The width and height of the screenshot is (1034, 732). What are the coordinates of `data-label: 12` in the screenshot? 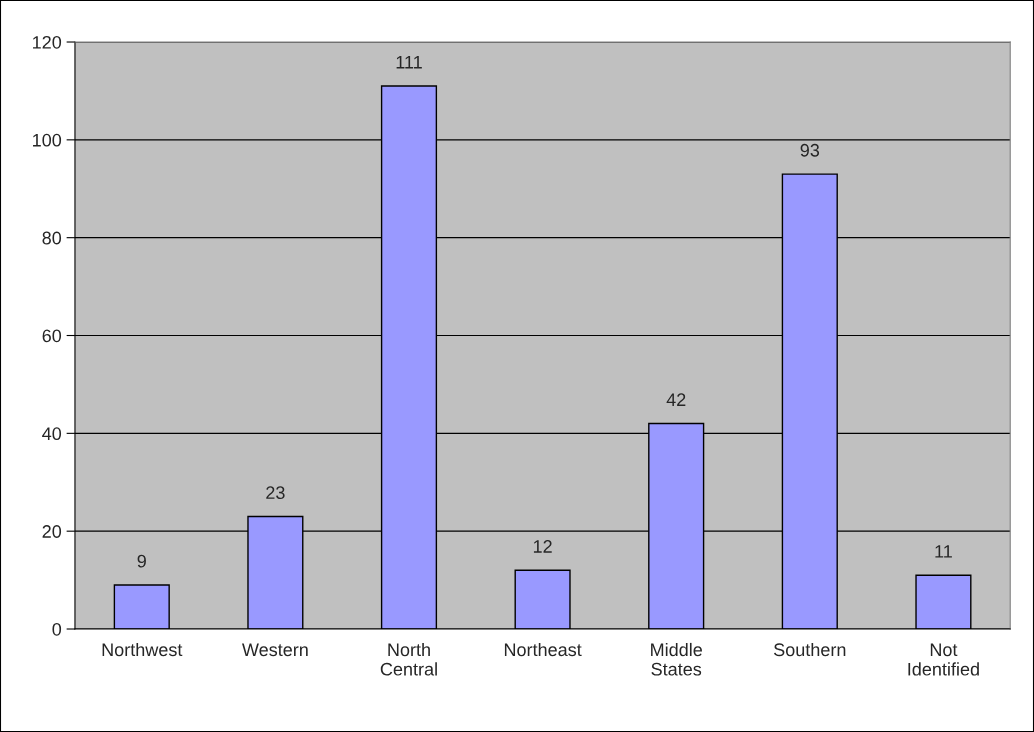 It's located at (542, 546).